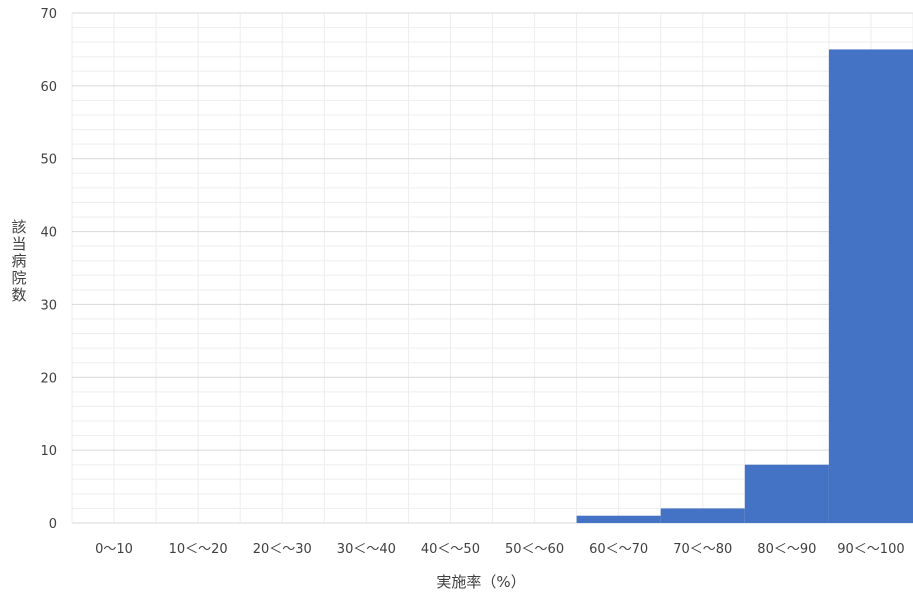 The width and height of the screenshot is (913, 593). What do you see at coordinates (450, 549) in the screenshot?
I see `x-tick-label: 40＜～50` at bounding box center [450, 549].